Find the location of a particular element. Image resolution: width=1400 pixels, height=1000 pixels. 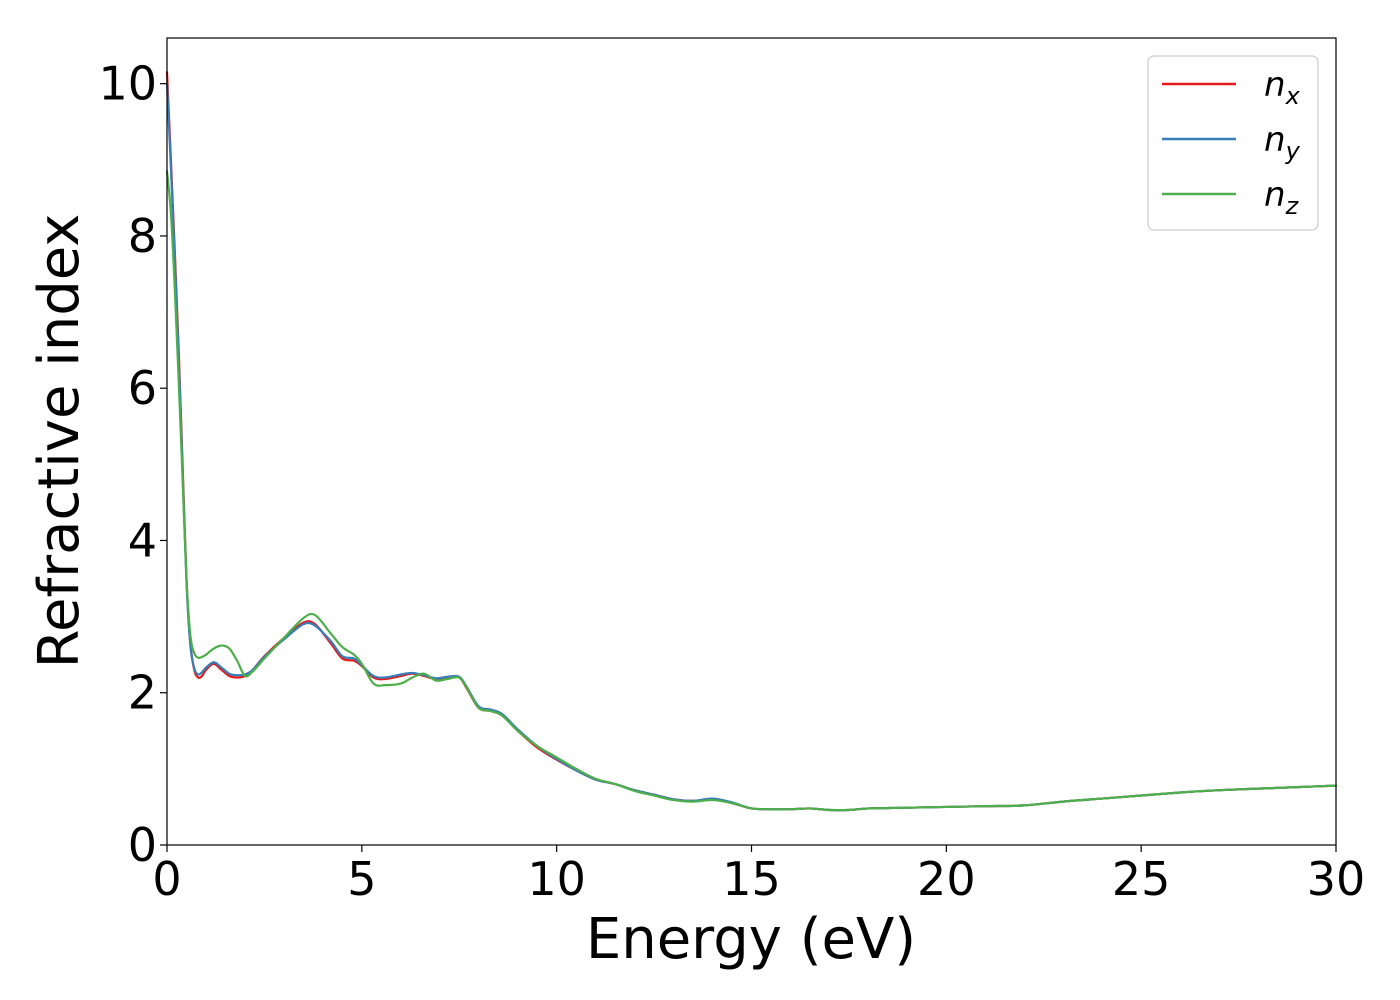

x-tick-label: 25 is located at coordinates (1141, 879).